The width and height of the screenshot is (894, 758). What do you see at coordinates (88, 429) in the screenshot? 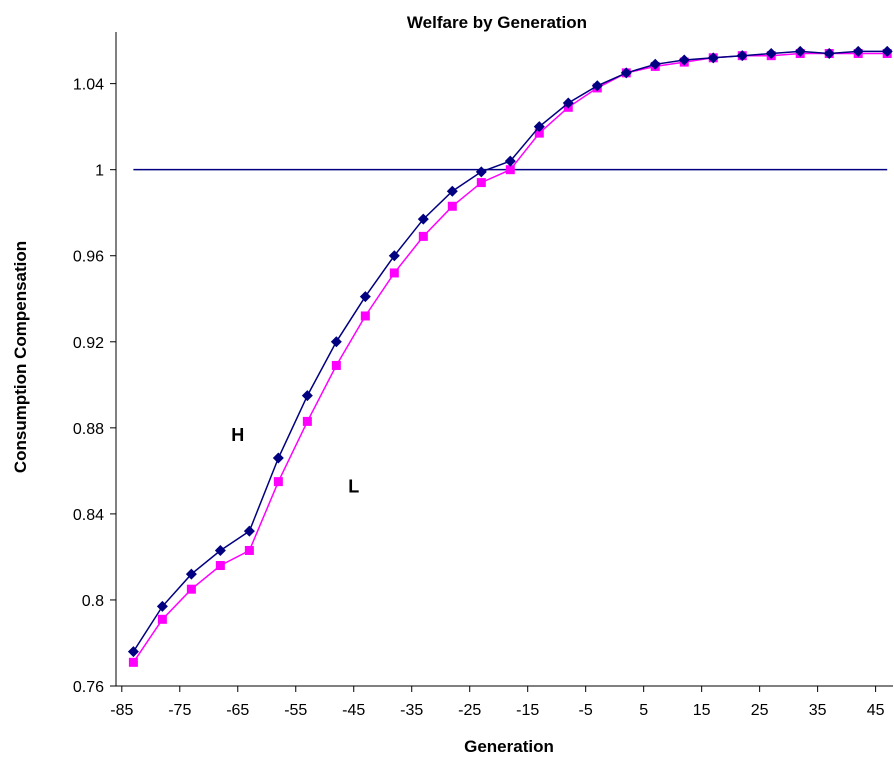
I see `y-tick-label: 0.88` at bounding box center [88, 429].